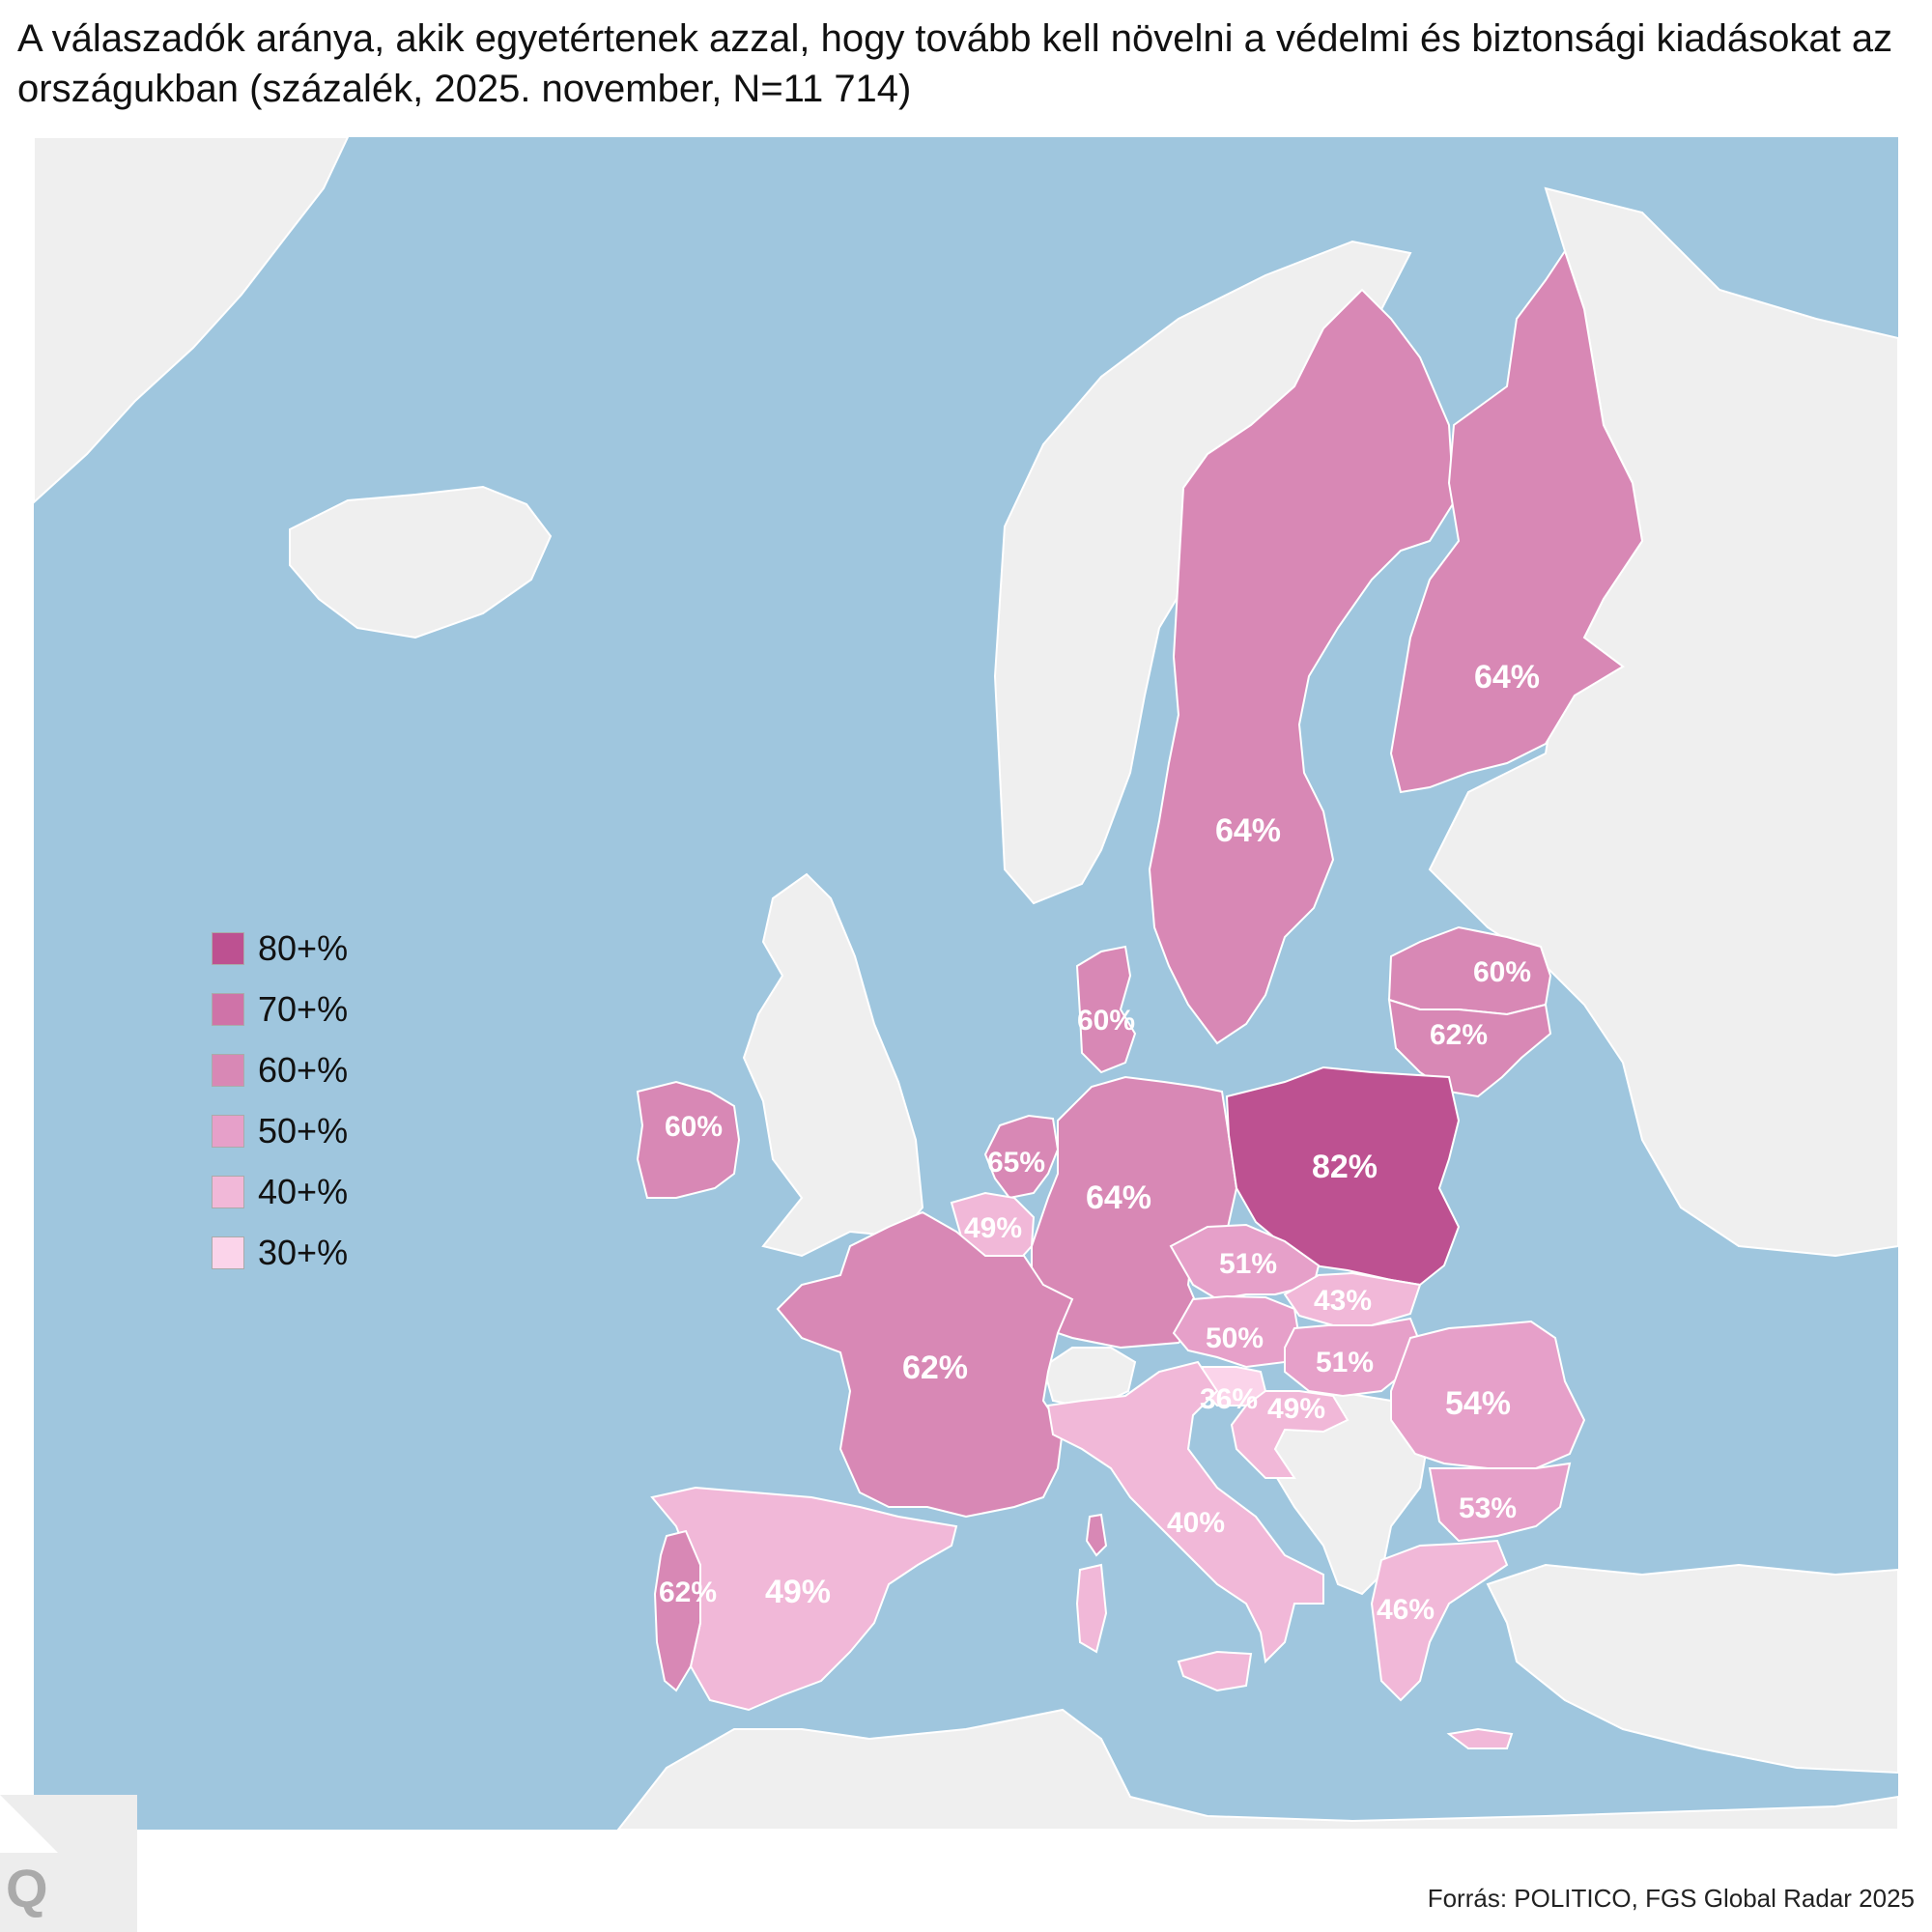  Describe the element at coordinates (1089, 1378) in the screenshot. I see `switzerland` at that location.